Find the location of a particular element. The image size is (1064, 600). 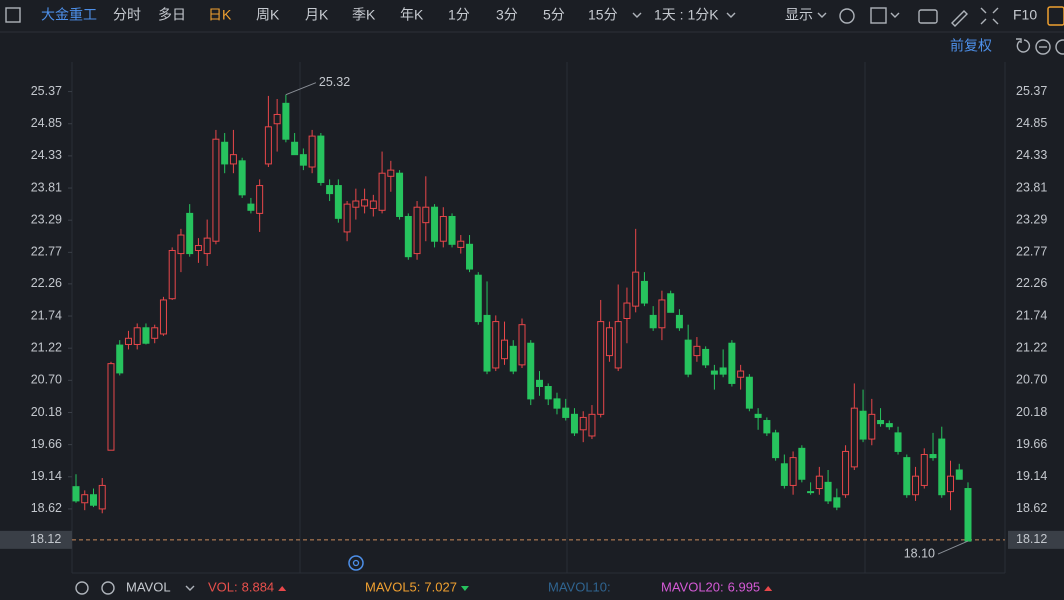

undo-icon is located at coordinates (1023, 45).